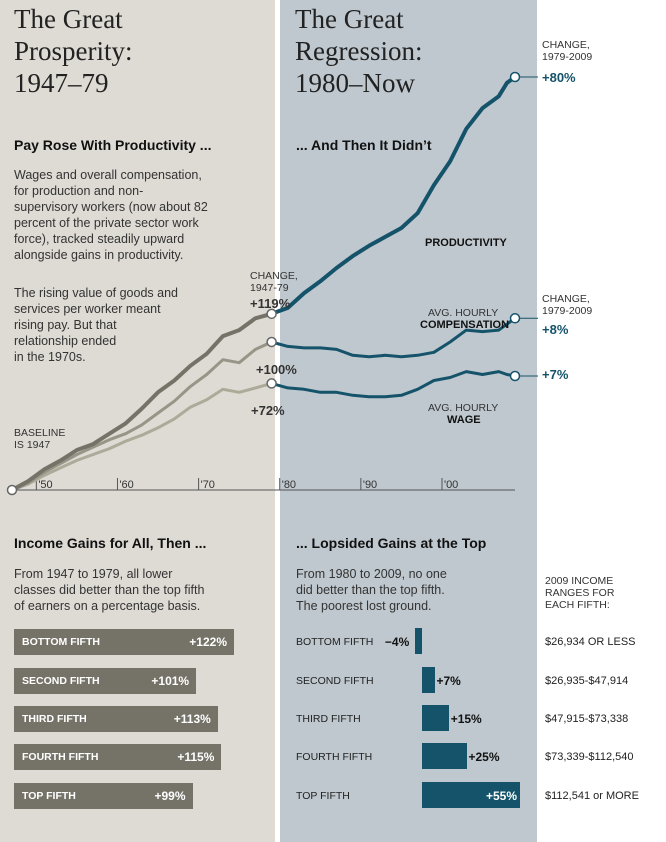 Image resolution: width=666 pixels, height=842 pixels. What do you see at coordinates (65, 325) in the screenshot?
I see `para2-line: rising pay. But that` at bounding box center [65, 325].